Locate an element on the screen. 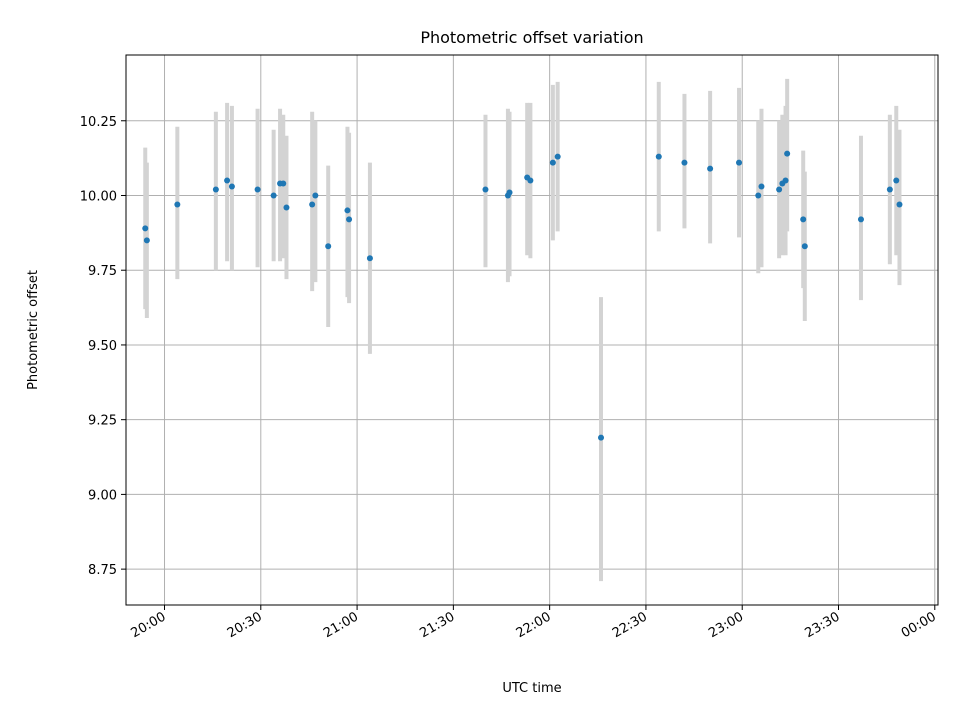  y-tick-label: 9.00 is located at coordinates (102, 495).